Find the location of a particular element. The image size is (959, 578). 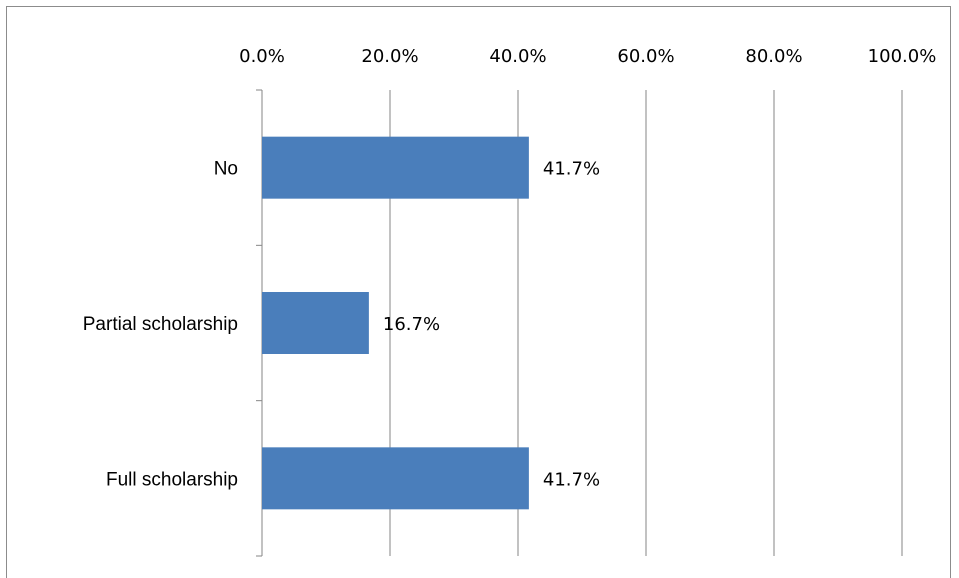

data-labels: 41.7% 16.7% 41.7% is located at coordinates (491, 325).